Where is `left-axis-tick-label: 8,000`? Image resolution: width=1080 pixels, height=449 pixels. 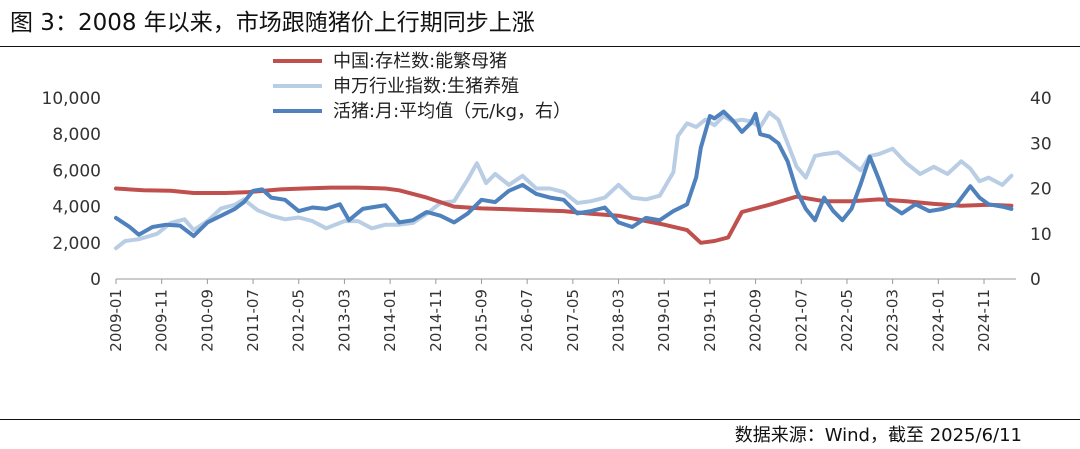
left-axis-tick-label: 8,000 is located at coordinates (76, 135).